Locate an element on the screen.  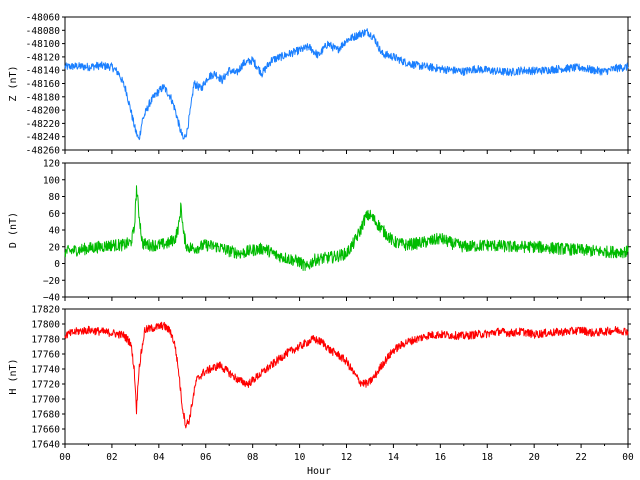
y-tick-label-d: −20 is located at coordinates (51, 281).